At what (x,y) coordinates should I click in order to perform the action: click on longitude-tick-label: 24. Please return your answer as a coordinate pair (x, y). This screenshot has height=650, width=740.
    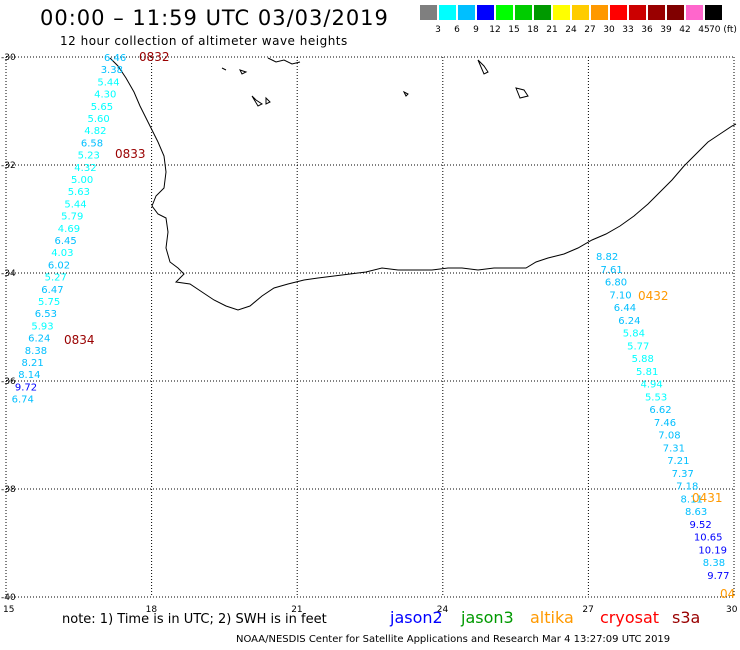
    Looking at the image, I should click on (443, 610).